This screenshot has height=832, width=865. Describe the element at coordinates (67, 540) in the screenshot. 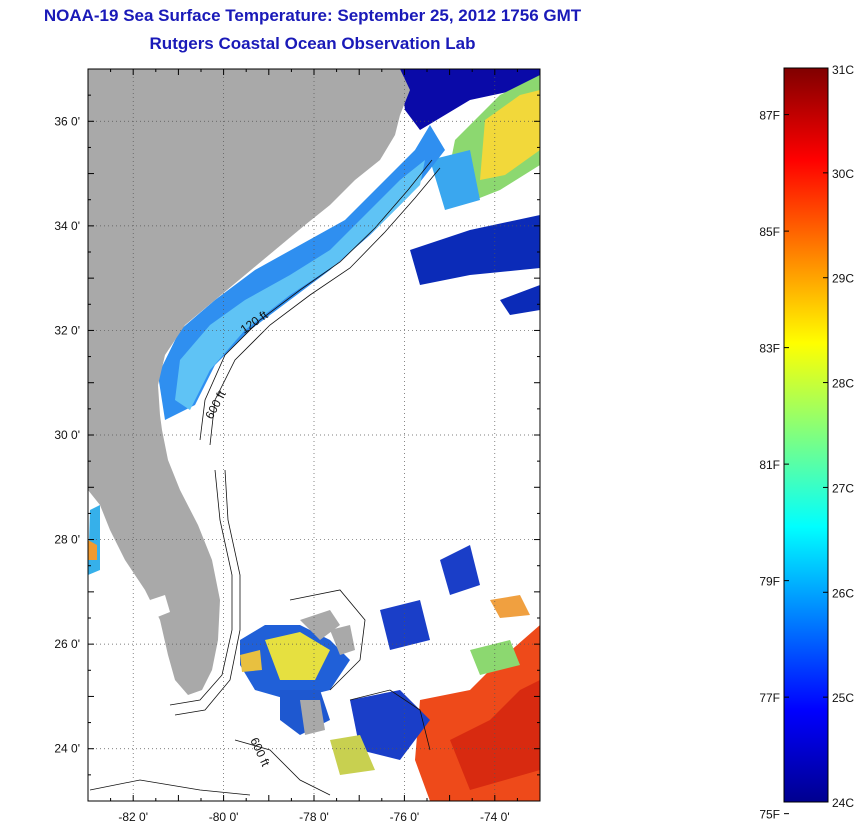

I see `lat-tick-label: 28 0'` at that location.